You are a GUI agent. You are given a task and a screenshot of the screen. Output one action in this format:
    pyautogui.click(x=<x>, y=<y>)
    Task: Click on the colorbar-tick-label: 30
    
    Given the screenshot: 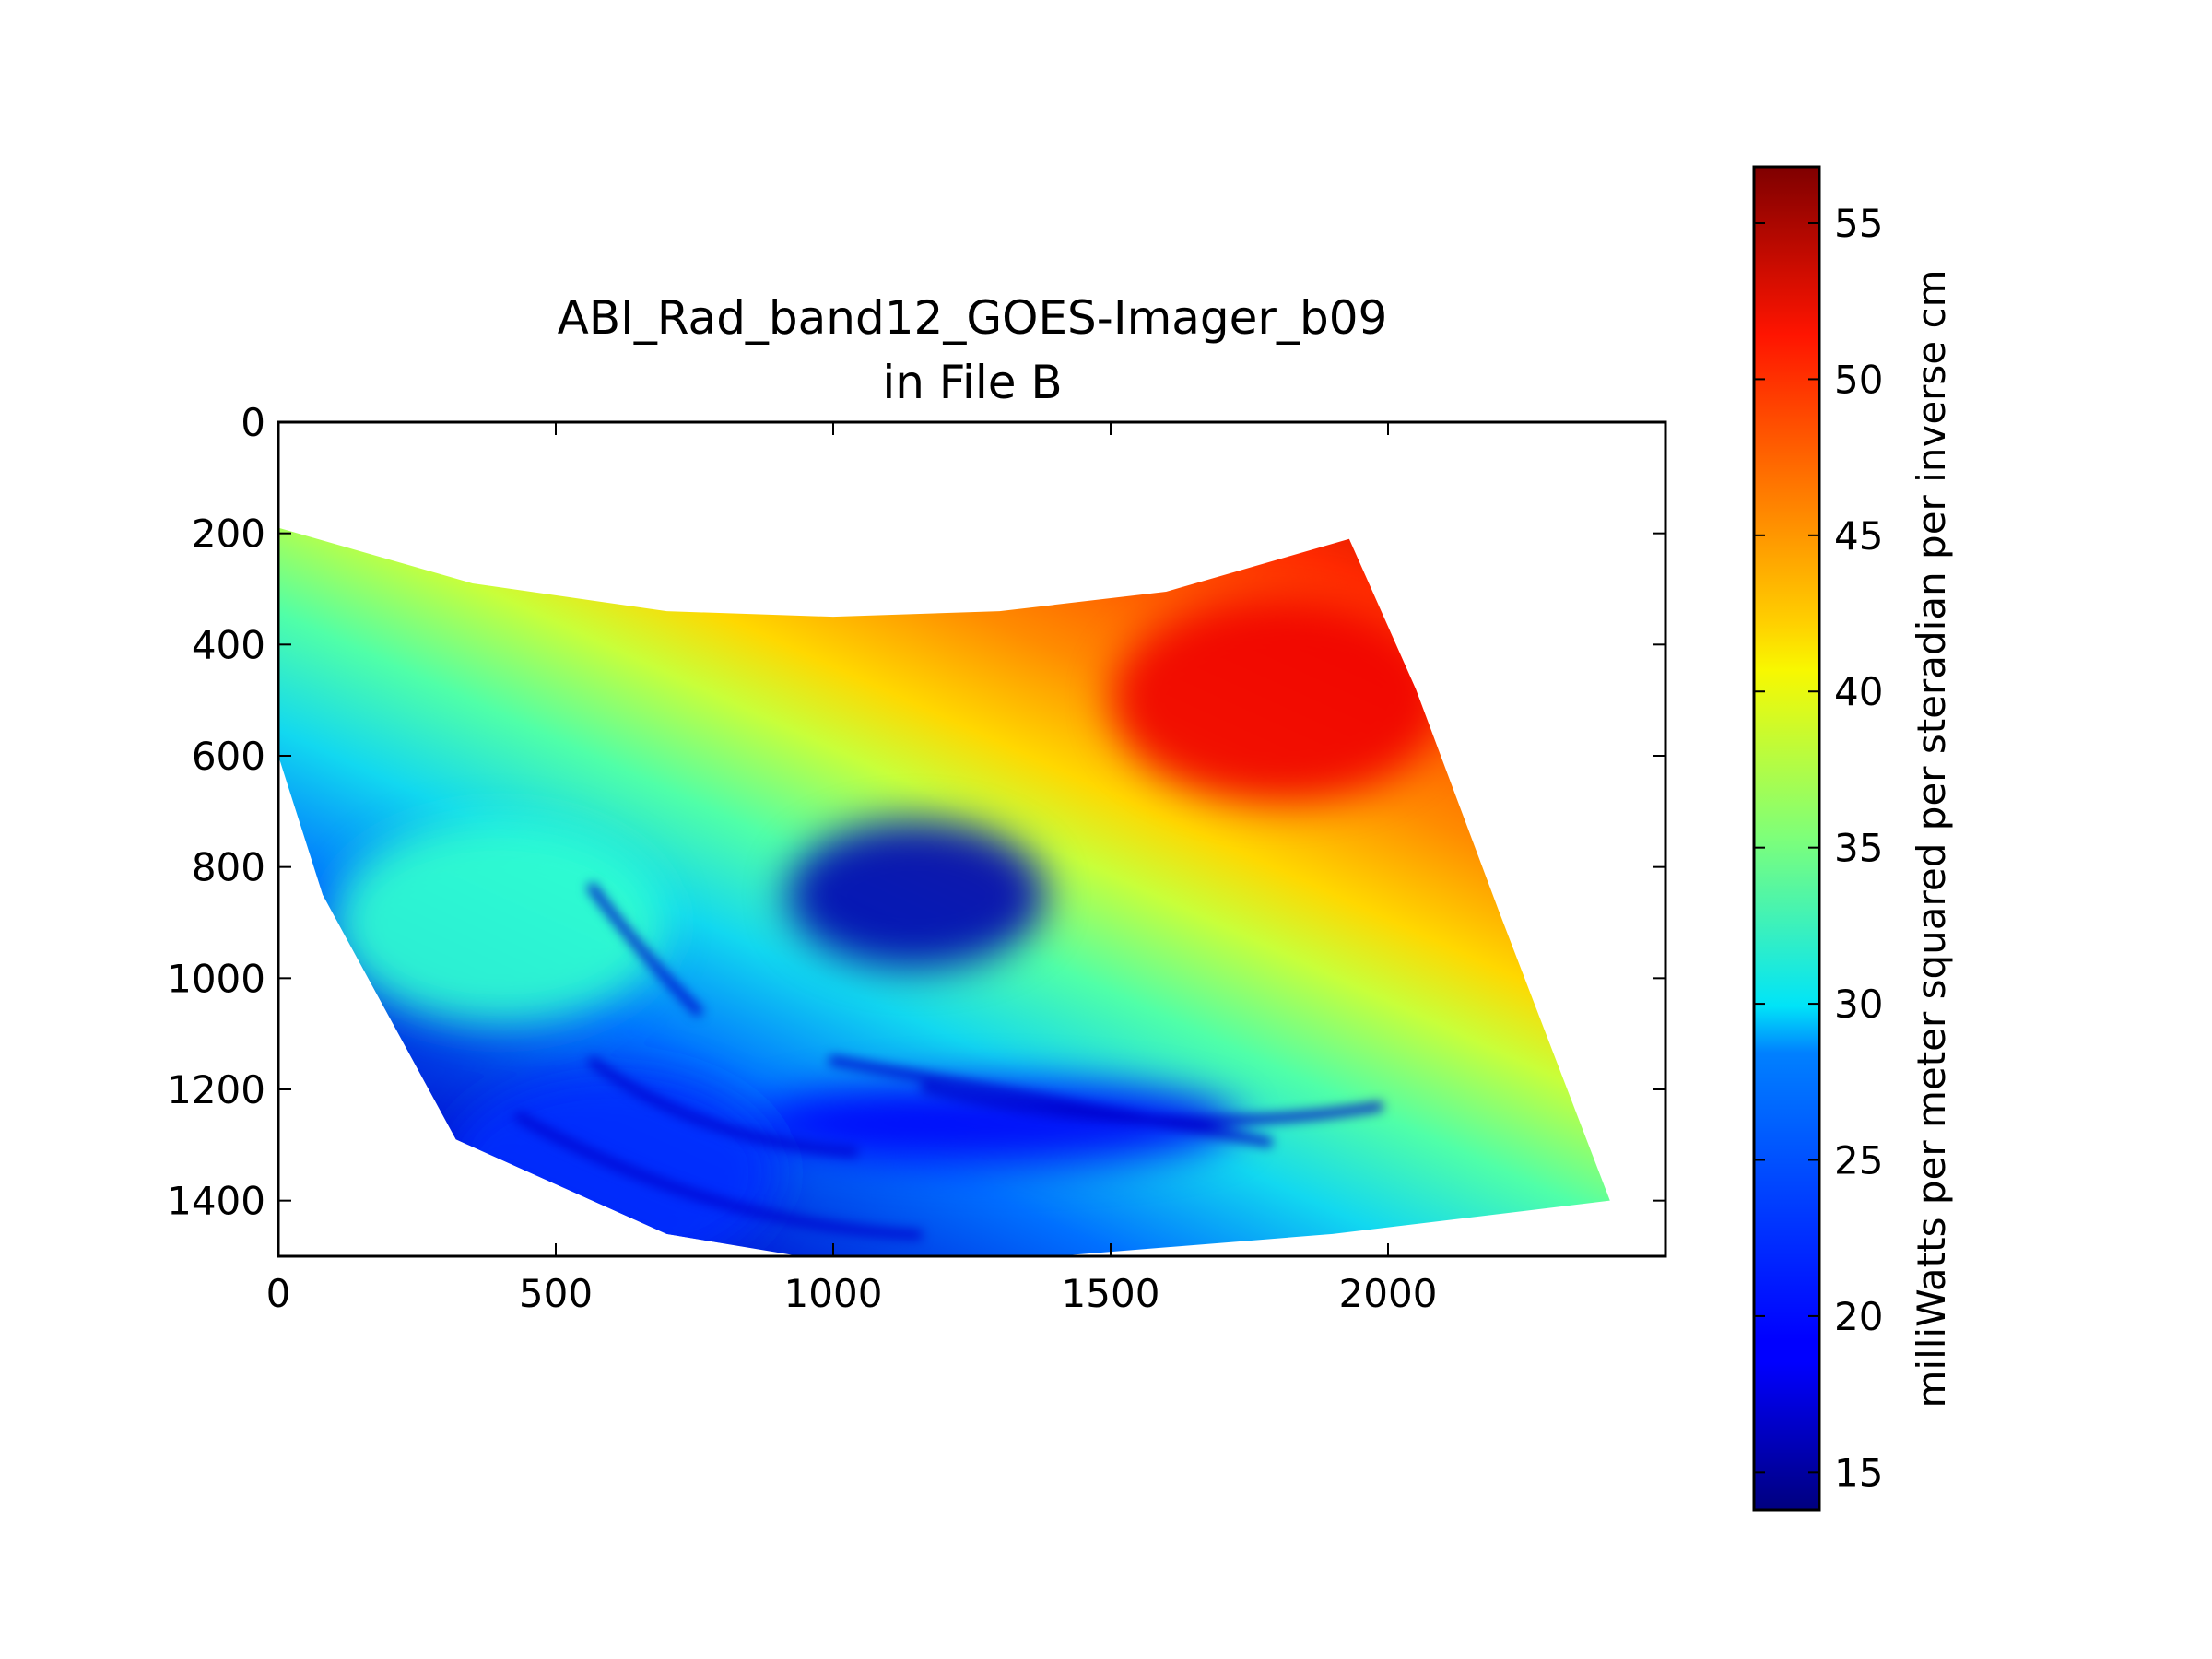 What is the action you would take?
    pyautogui.click(x=1858, y=1004)
    